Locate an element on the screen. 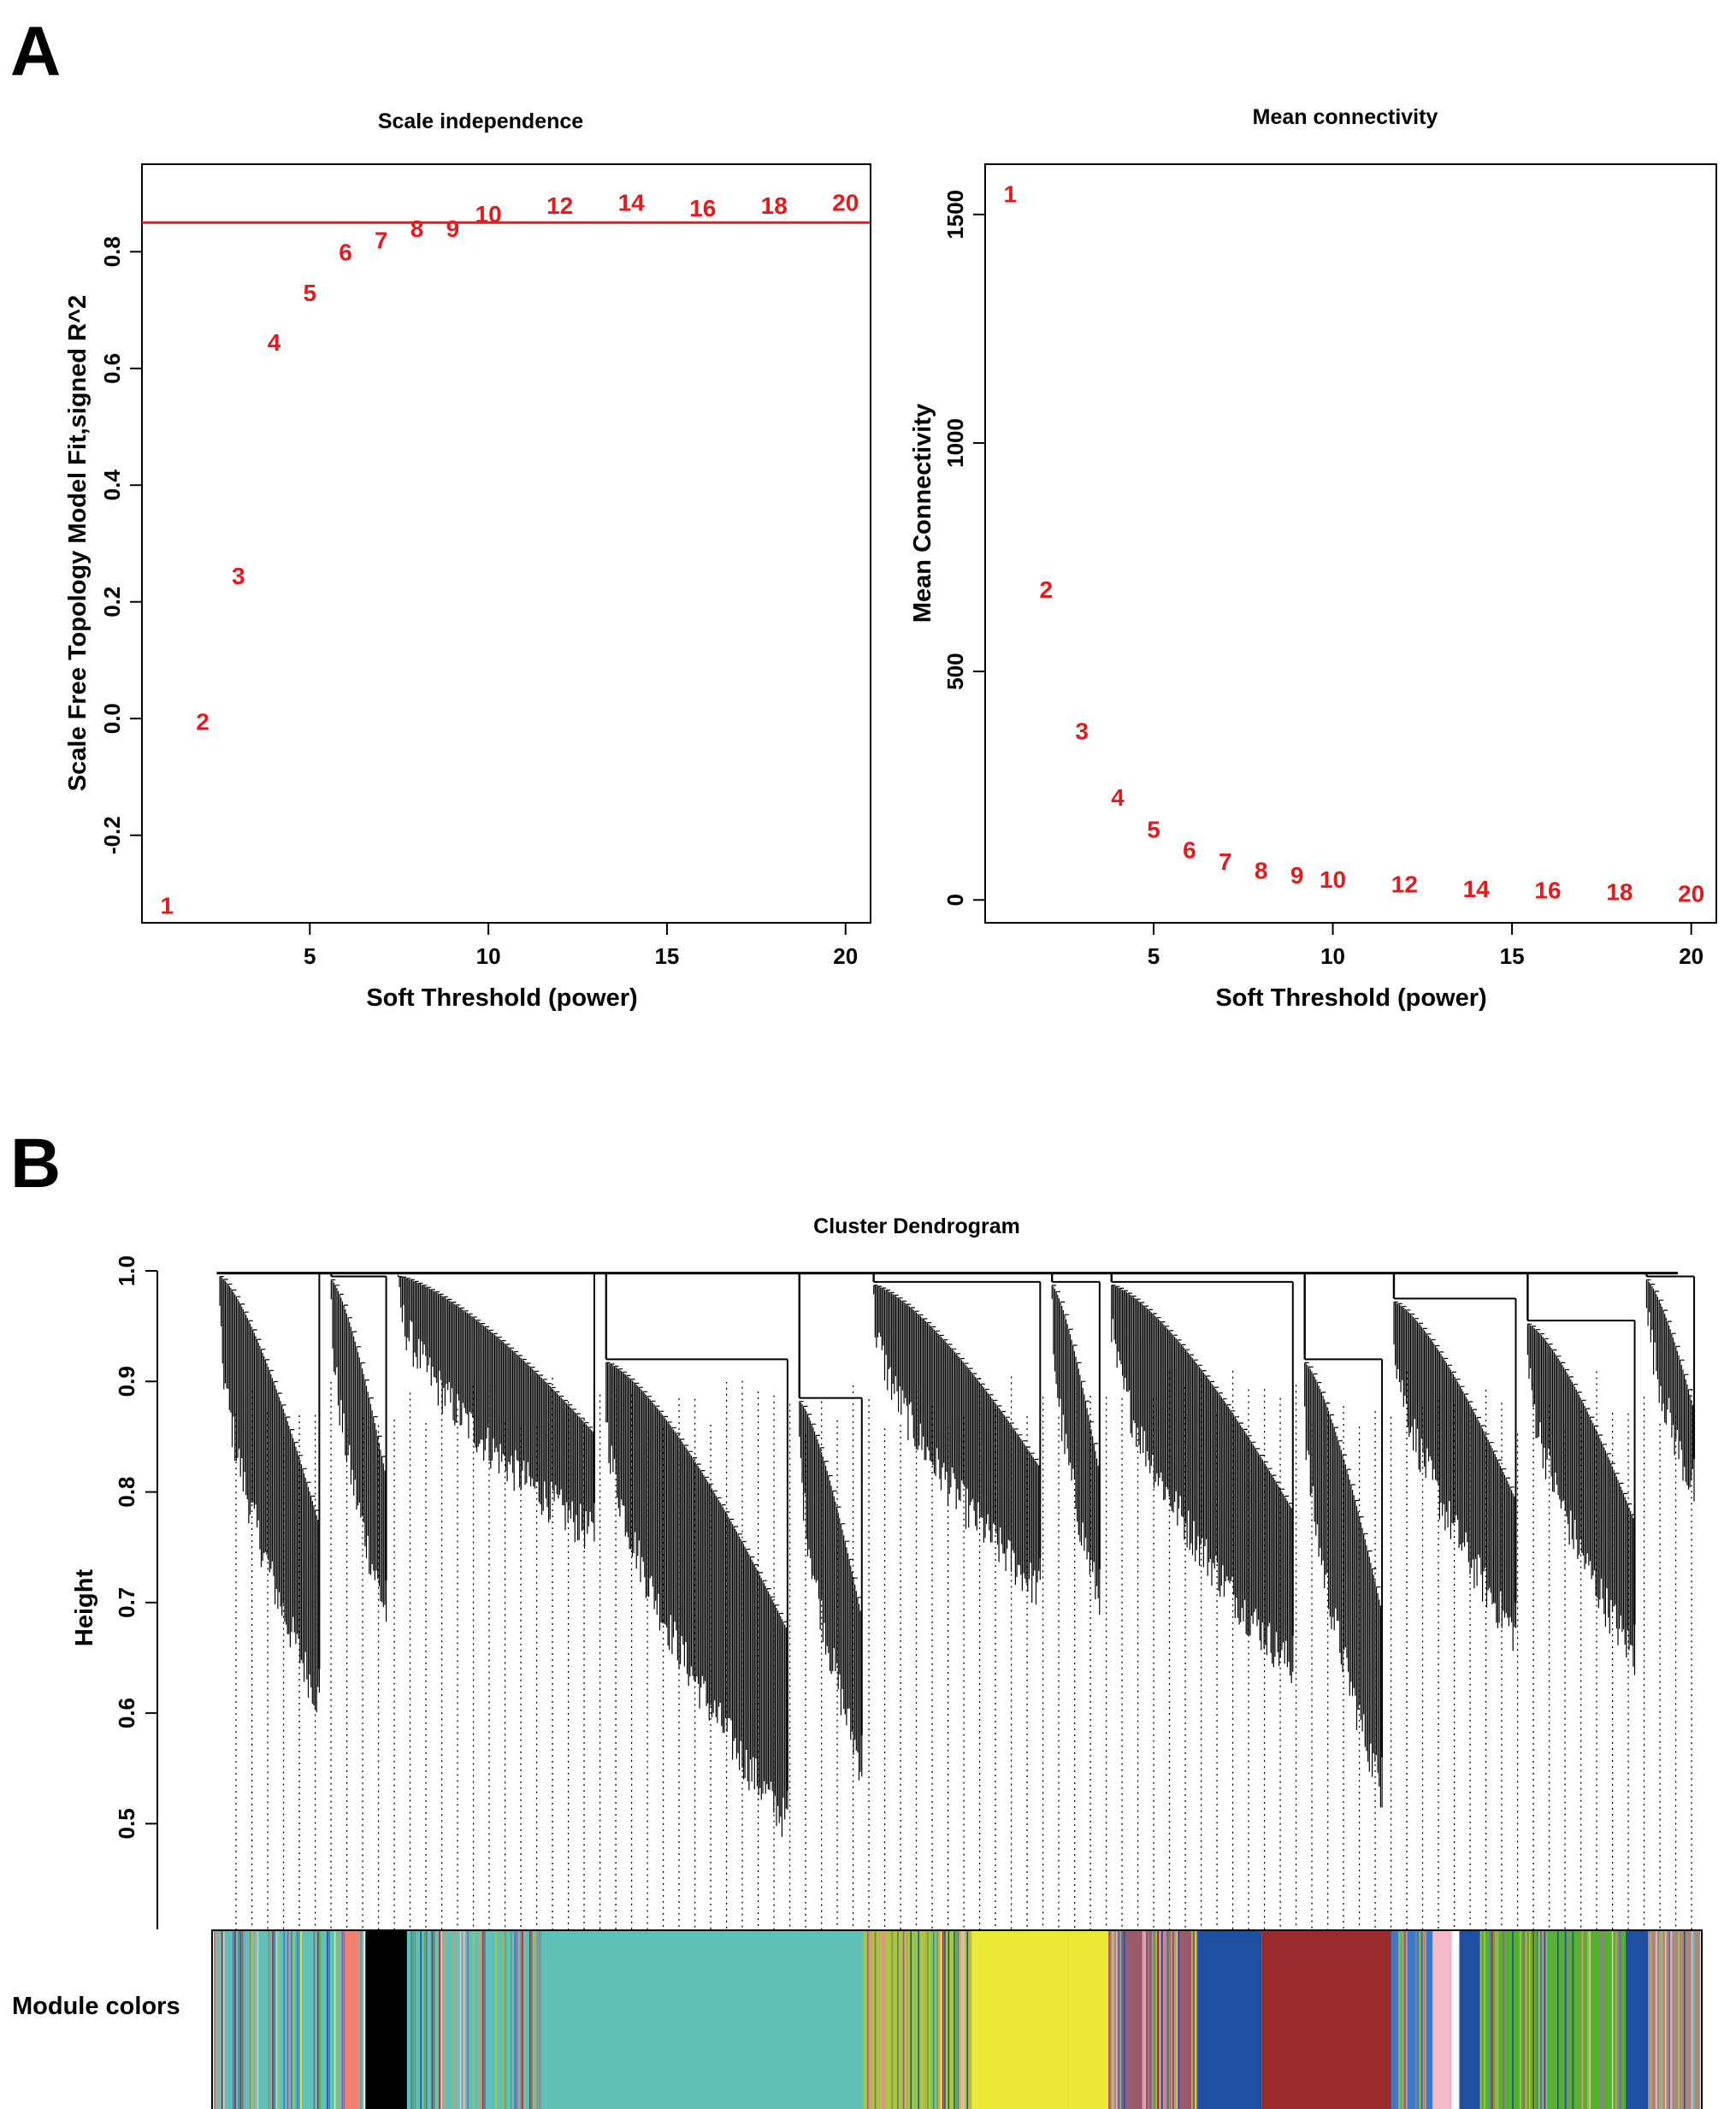 The image size is (1736, 2109). y-tick-label: 1000 is located at coordinates (955, 443).